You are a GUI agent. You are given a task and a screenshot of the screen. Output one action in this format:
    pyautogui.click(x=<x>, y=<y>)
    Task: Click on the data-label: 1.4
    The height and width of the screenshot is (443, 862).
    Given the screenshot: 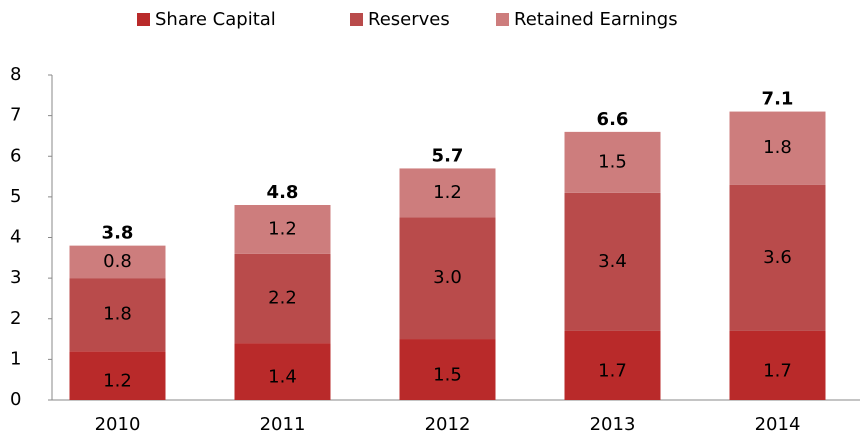 What is the action you would take?
    pyautogui.click(x=282, y=377)
    